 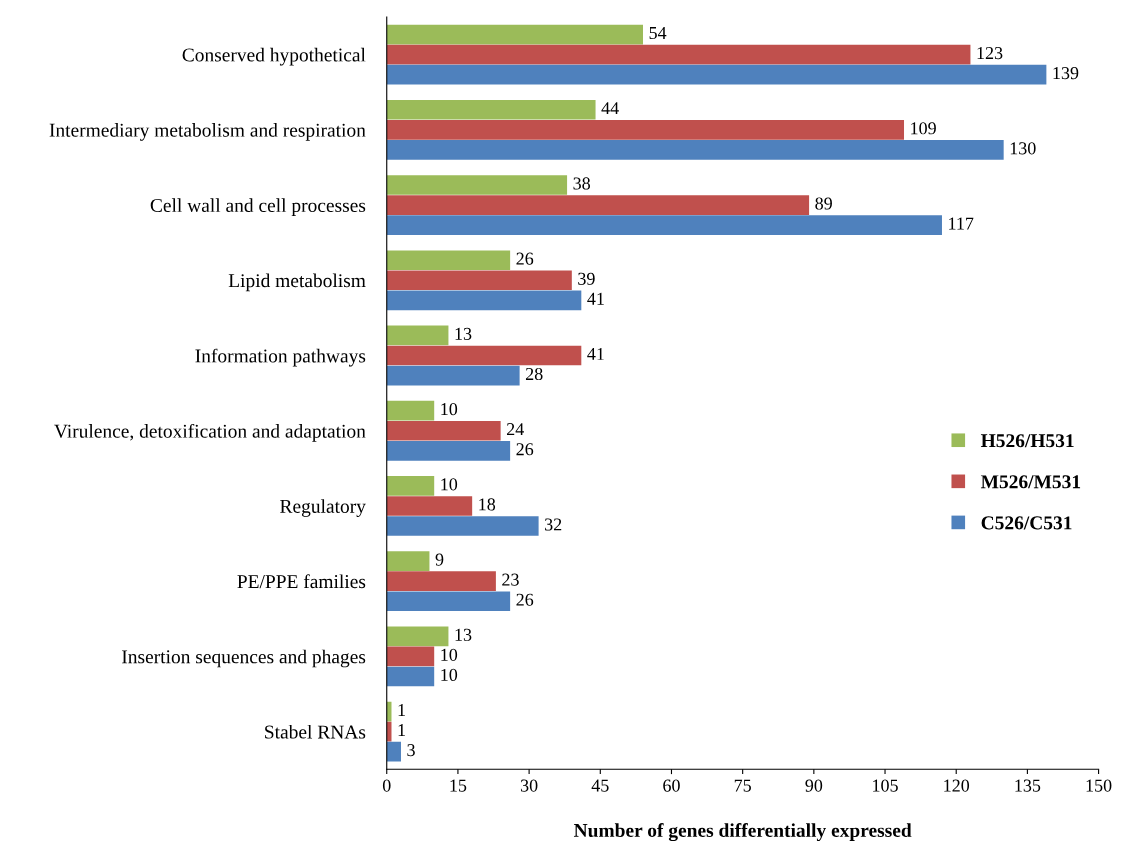 I want to click on data-label: 117, so click(x=961, y=223).